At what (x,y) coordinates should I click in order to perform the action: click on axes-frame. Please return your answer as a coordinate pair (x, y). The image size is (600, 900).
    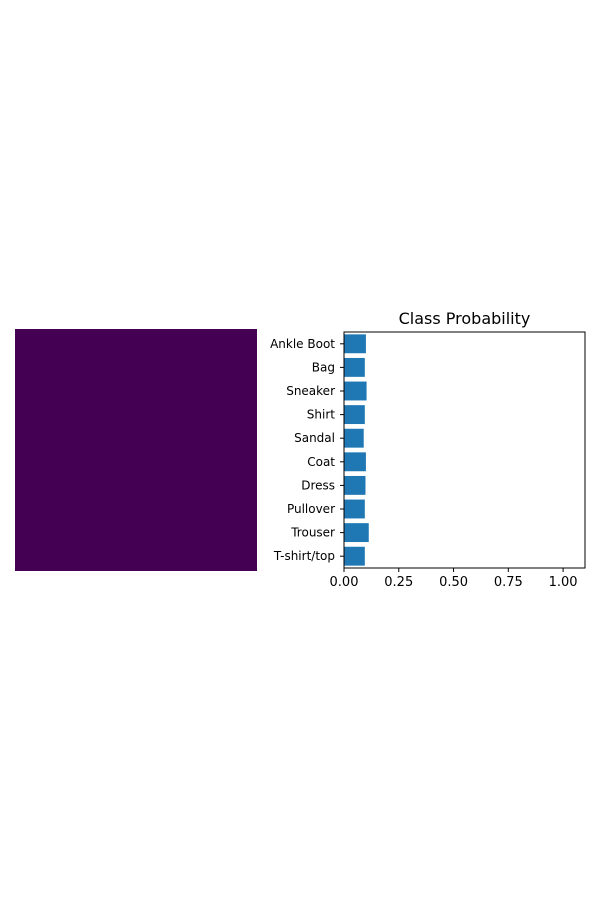
    Looking at the image, I should click on (464, 450).